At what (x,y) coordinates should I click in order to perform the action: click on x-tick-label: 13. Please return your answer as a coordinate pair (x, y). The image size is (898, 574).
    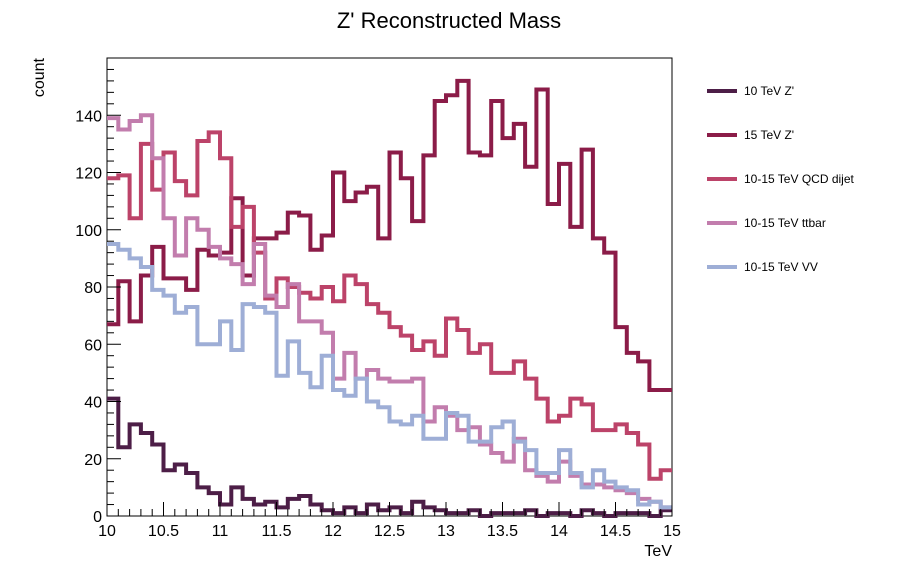
    Looking at the image, I should click on (446, 531).